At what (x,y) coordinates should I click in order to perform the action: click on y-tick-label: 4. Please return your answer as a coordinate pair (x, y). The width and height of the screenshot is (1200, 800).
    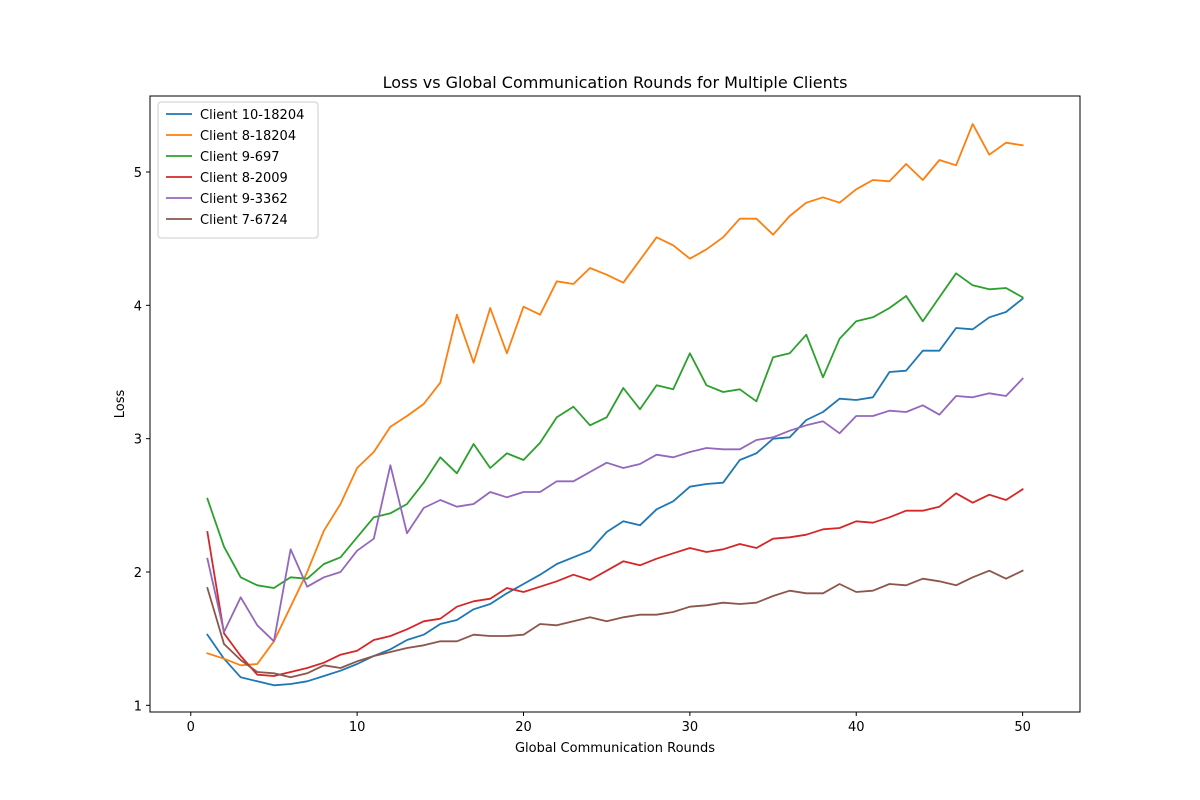
    Looking at the image, I should click on (138, 306).